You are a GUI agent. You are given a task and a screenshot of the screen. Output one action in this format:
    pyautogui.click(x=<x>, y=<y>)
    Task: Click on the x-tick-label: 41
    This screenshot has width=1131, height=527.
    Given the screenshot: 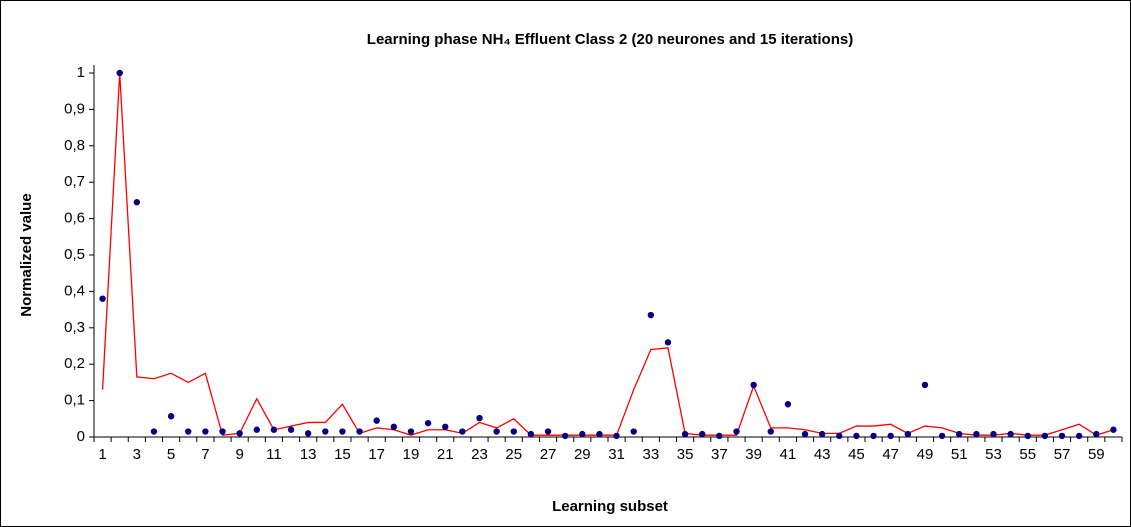 What is the action you would take?
    pyautogui.click(x=788, y=454)
    